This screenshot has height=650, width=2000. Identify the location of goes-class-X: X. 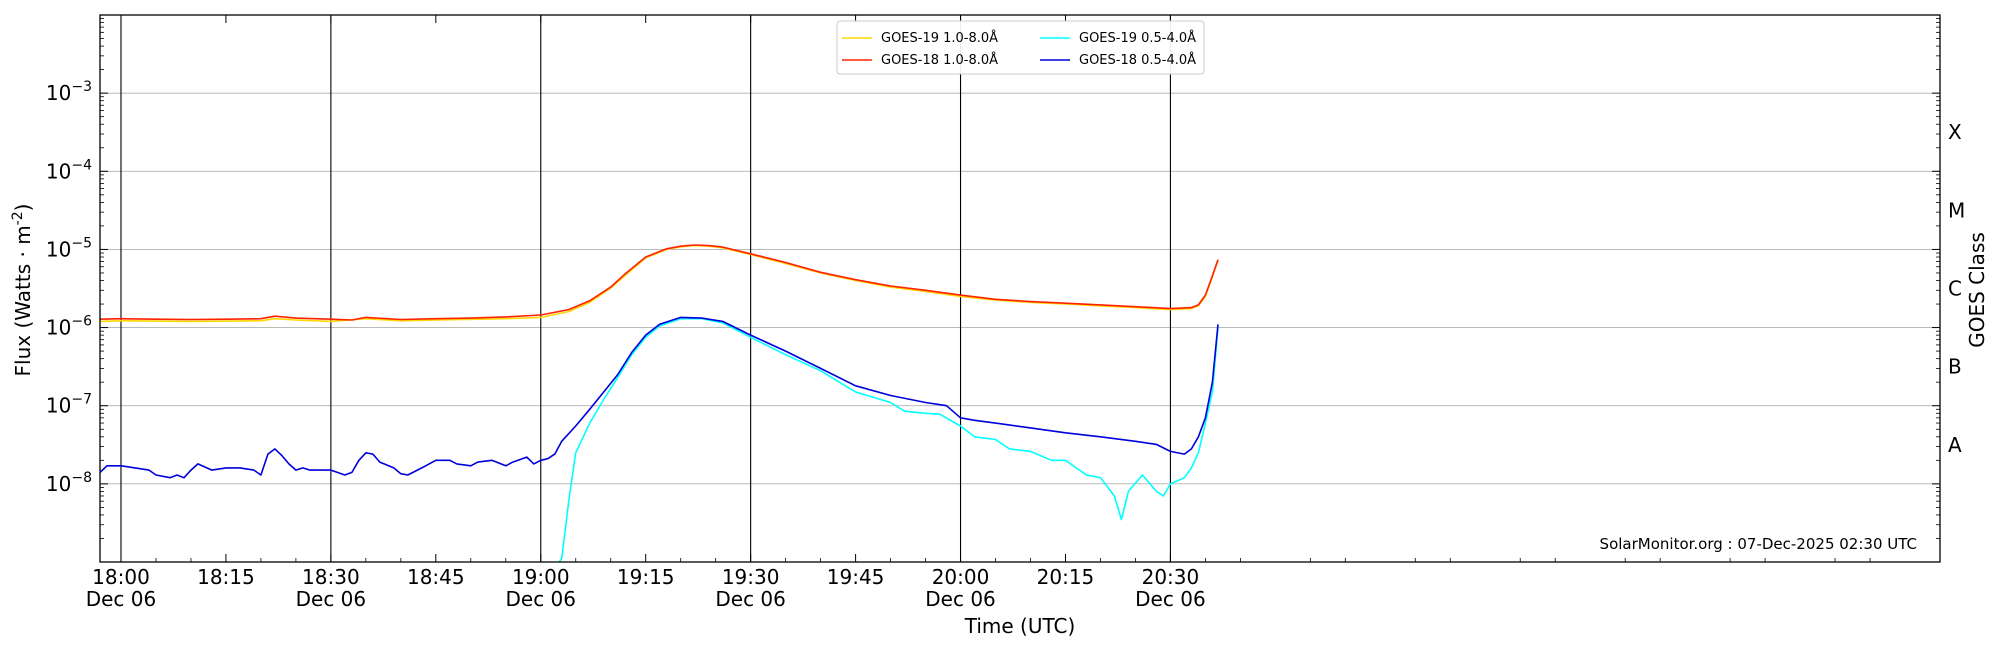
(1955, 132).